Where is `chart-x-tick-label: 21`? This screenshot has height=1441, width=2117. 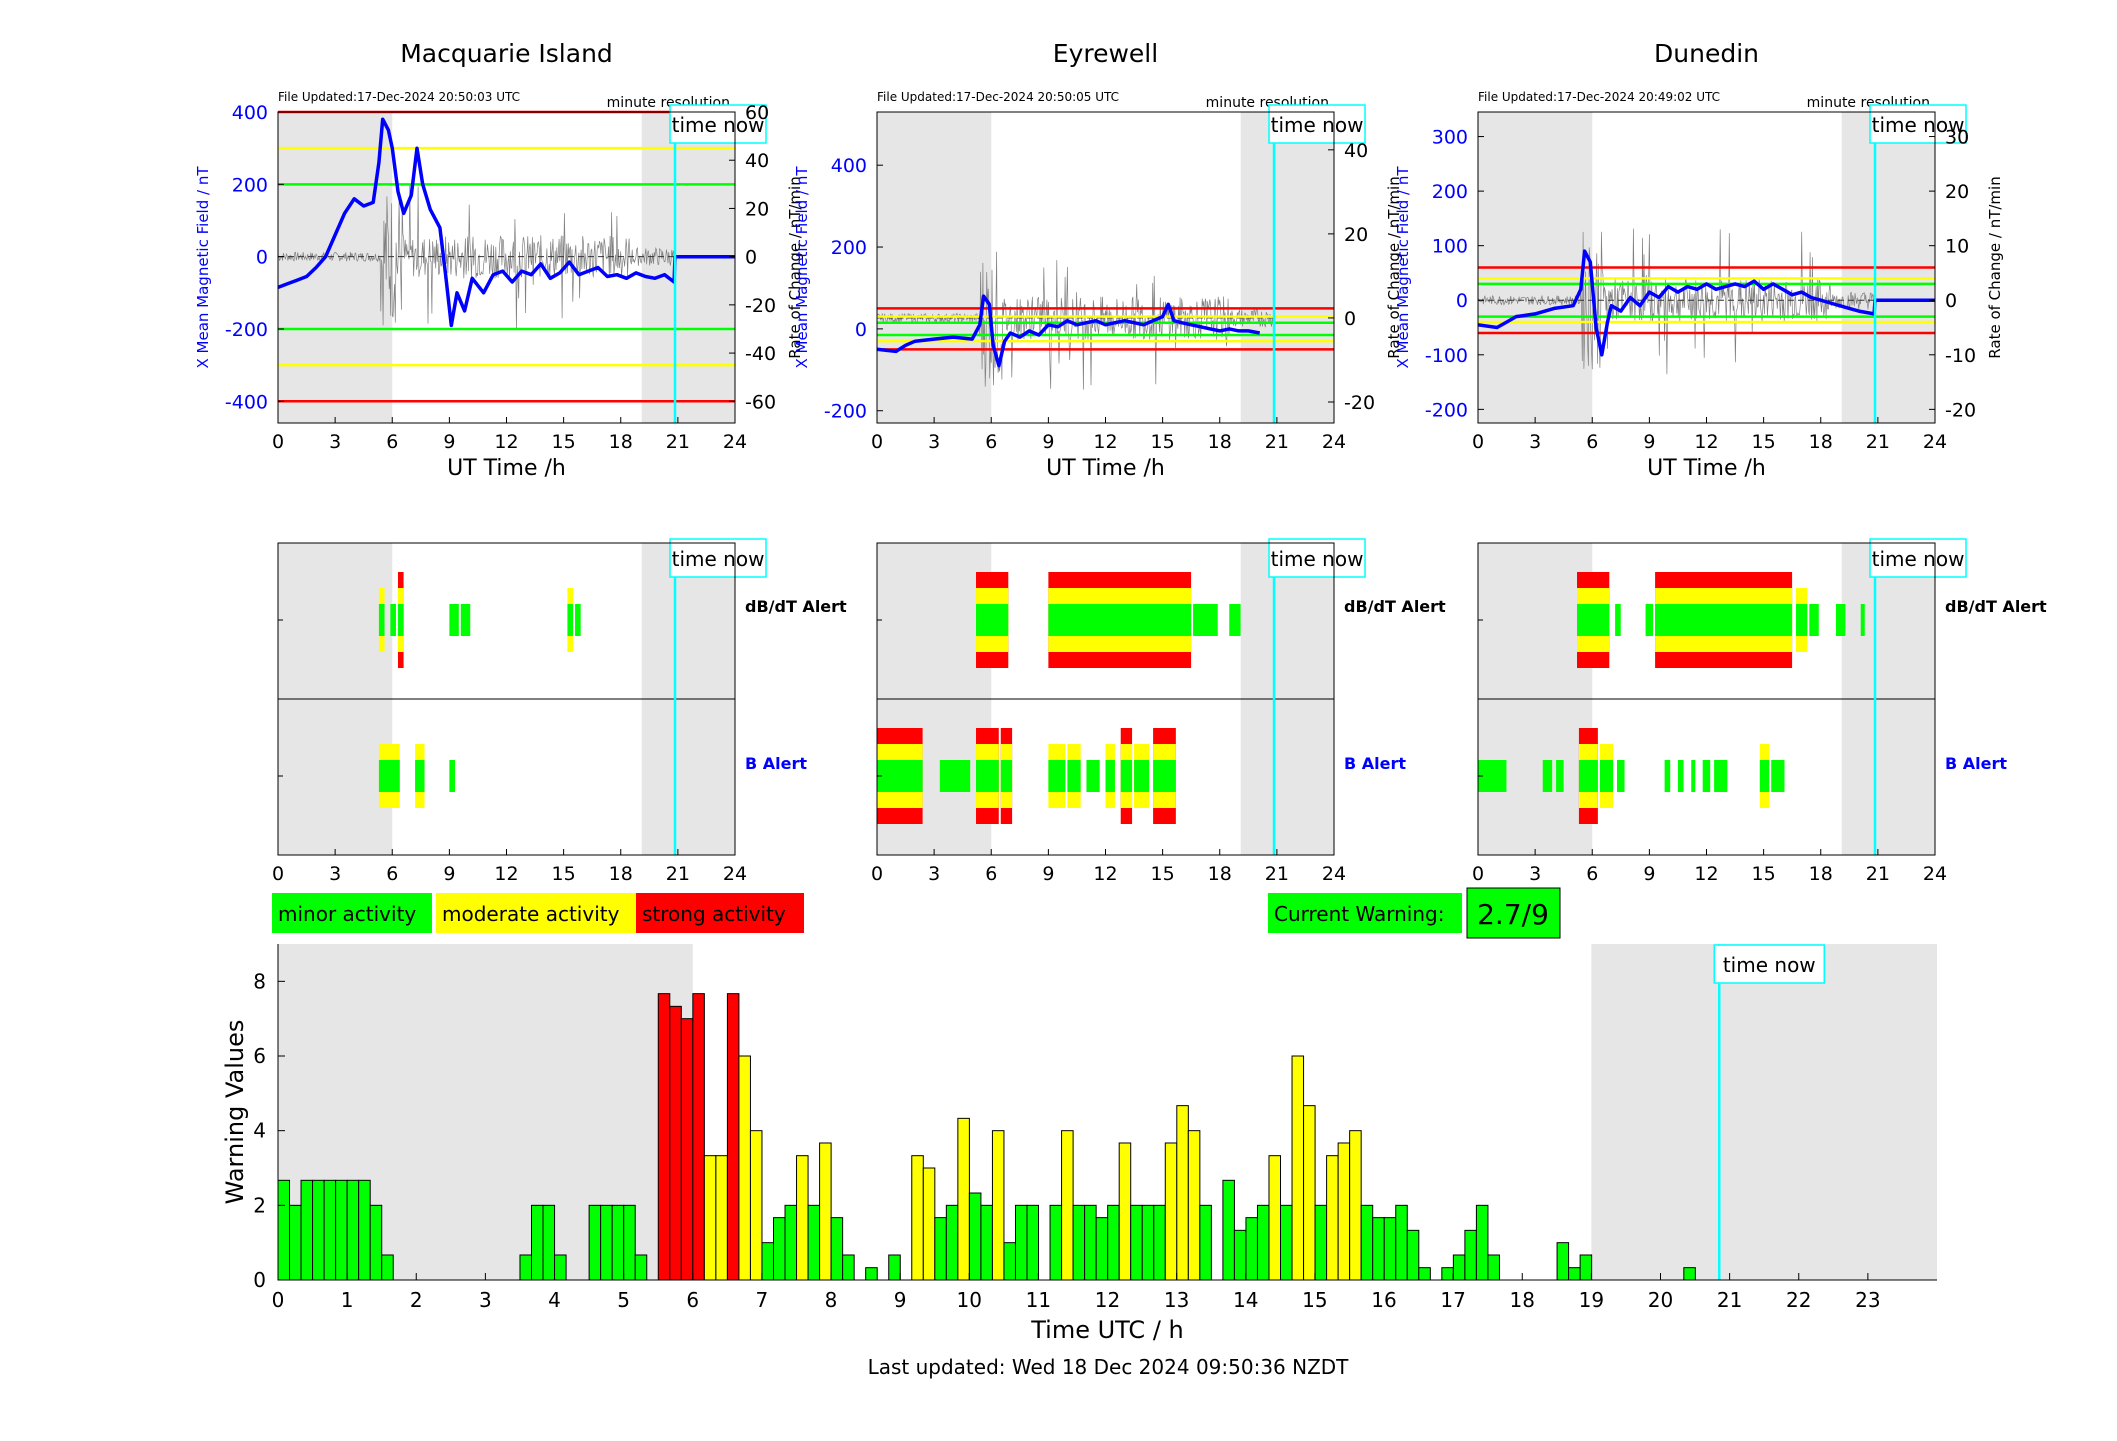
chart-x-tick-label: 21 is located at coordinates (1729, 1300).